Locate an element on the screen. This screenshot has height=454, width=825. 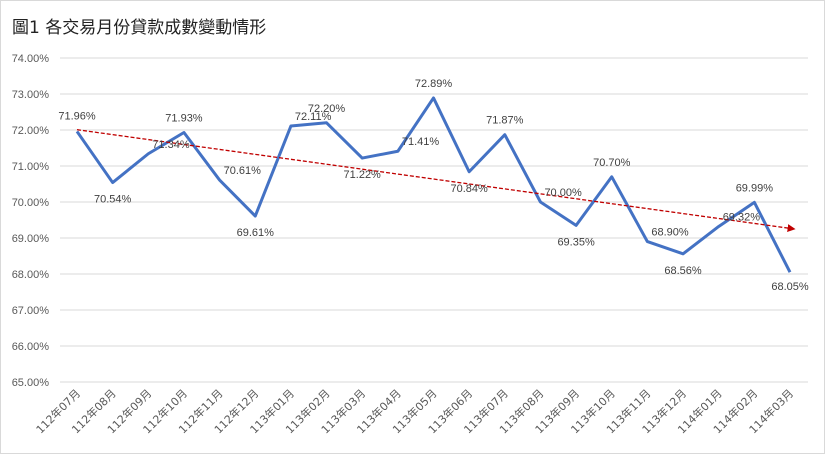
data-label: 69.35% is located at coordinates (576, 242).